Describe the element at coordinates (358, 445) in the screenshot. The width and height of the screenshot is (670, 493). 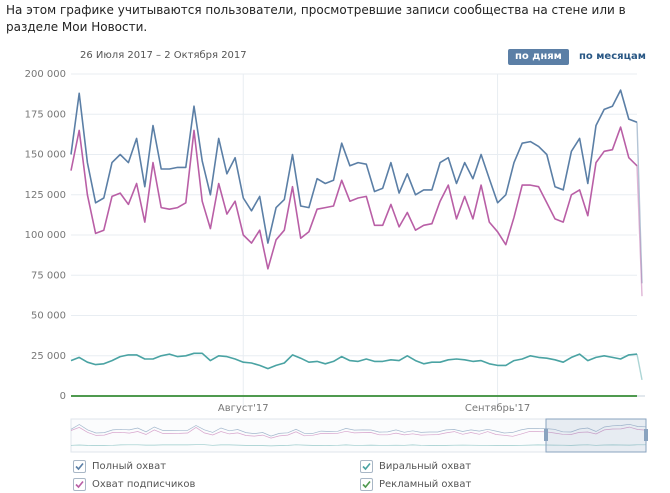
I see `navigator-line-viral` at that location.